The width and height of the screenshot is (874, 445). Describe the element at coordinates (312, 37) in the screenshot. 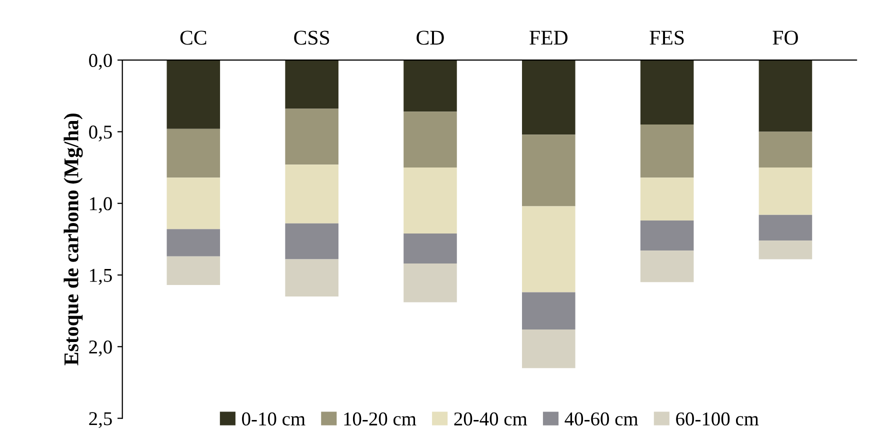

I see `x-tick-label: CSS` at that location.